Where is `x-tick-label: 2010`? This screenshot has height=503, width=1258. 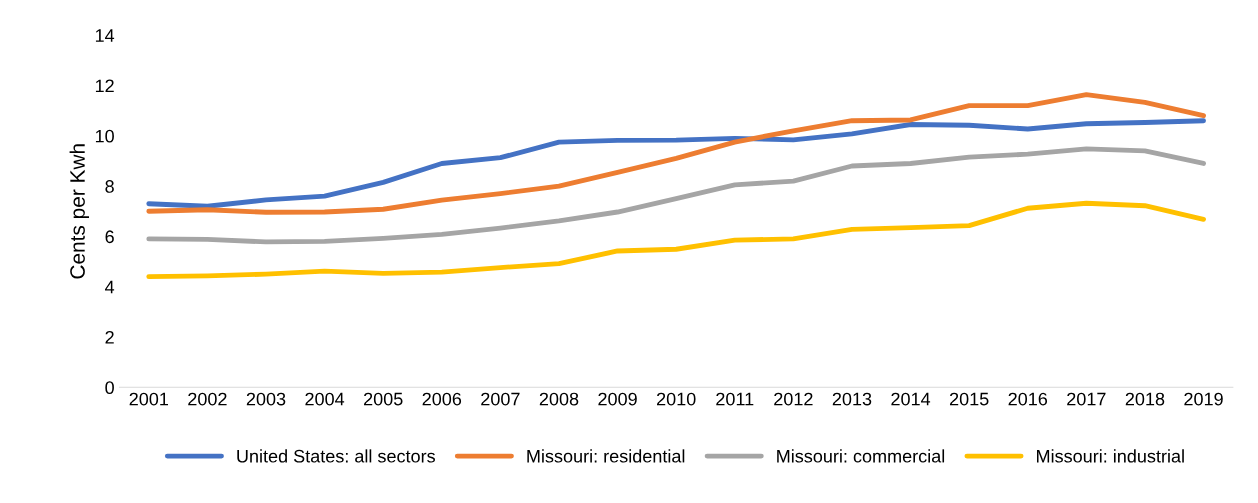 x-tick-label: 2010 is located at coordinates (676, 399).